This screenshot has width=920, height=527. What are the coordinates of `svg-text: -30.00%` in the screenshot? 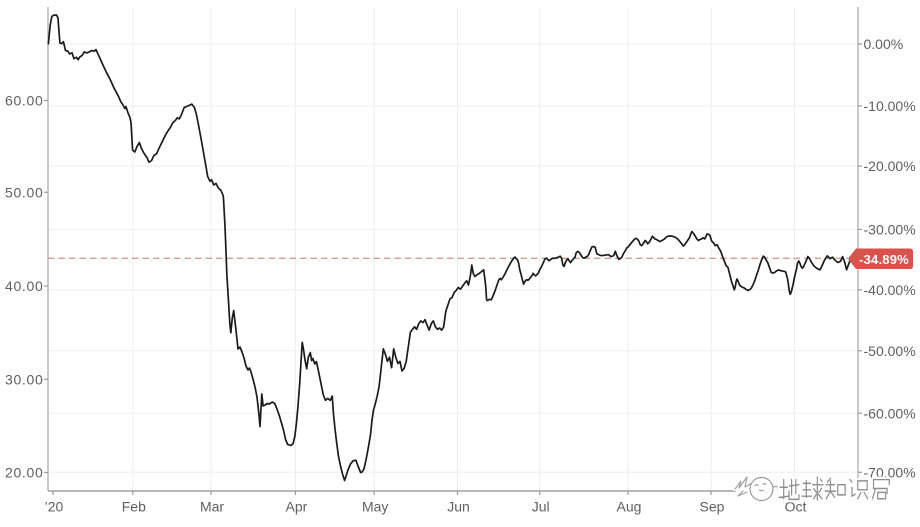 It's located at (890, 229).